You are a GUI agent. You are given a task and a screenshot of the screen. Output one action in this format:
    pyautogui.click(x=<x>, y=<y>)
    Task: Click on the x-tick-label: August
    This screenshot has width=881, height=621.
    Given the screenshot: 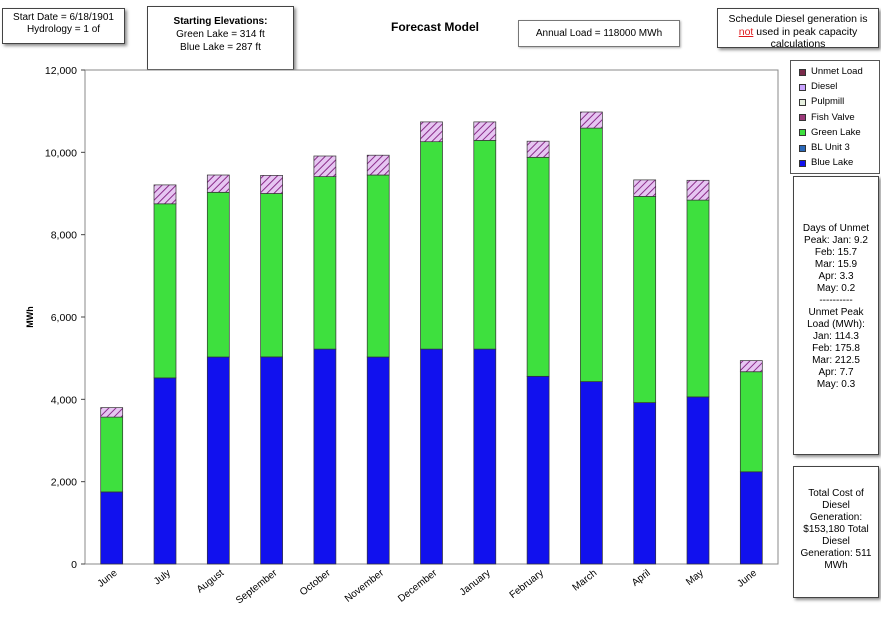 What is the action you would take?
    pyautogui.click(x=210, y=582)
    